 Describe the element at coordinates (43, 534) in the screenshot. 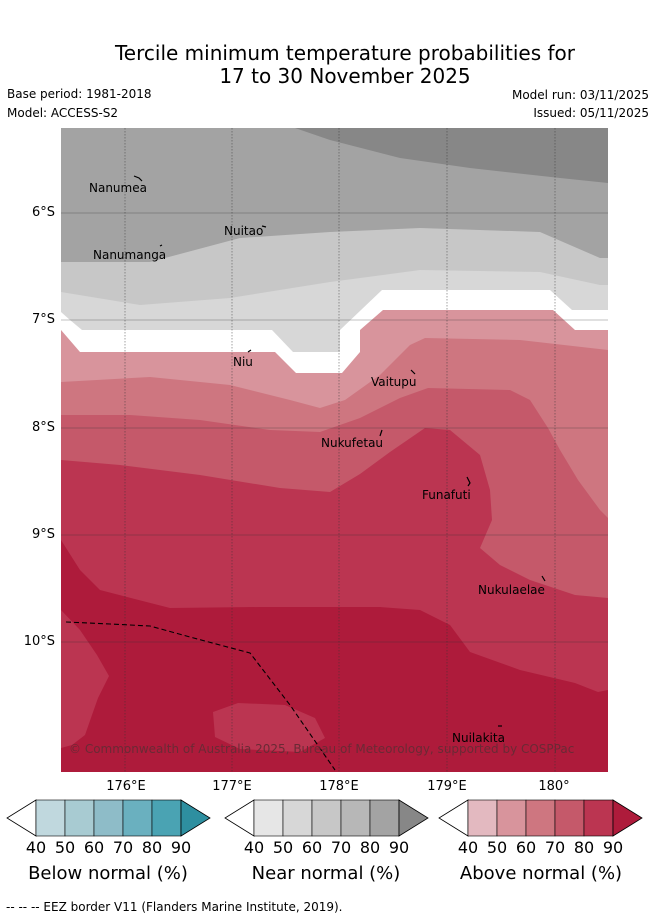

I see `lat-label: 9°S` at that location.